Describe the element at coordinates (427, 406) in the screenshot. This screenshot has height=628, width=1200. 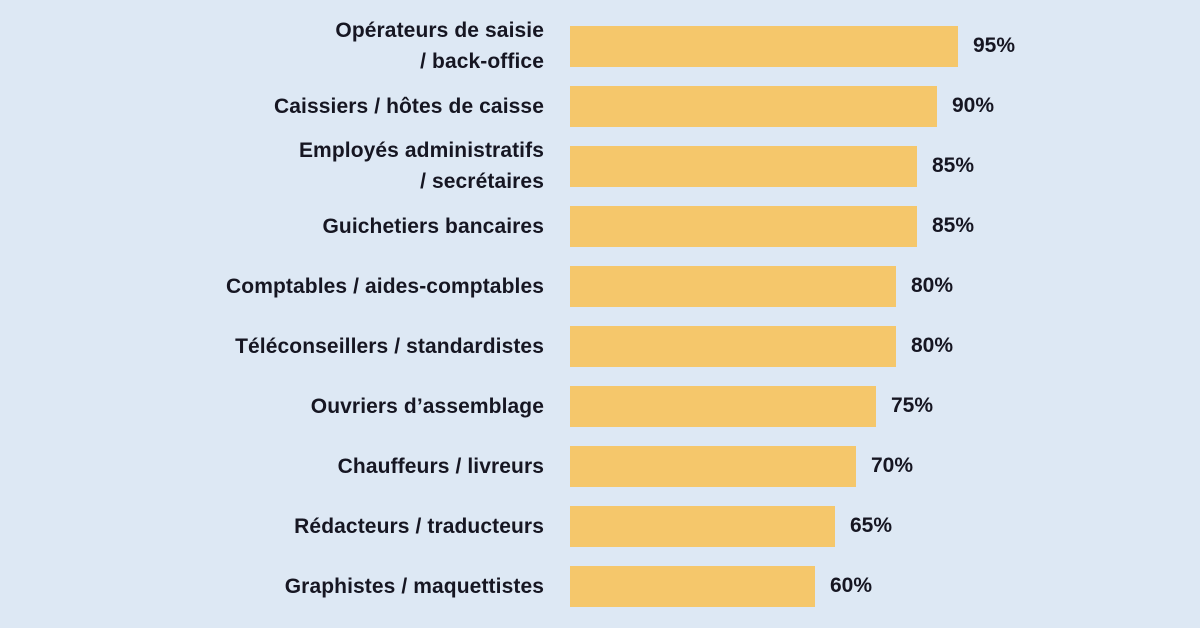
I see `category-label: Ouvriers d’assemblage` at that location.